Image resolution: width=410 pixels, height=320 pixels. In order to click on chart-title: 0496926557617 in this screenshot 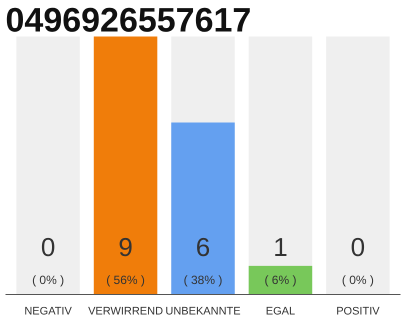, I will do `click(129, 21)`.